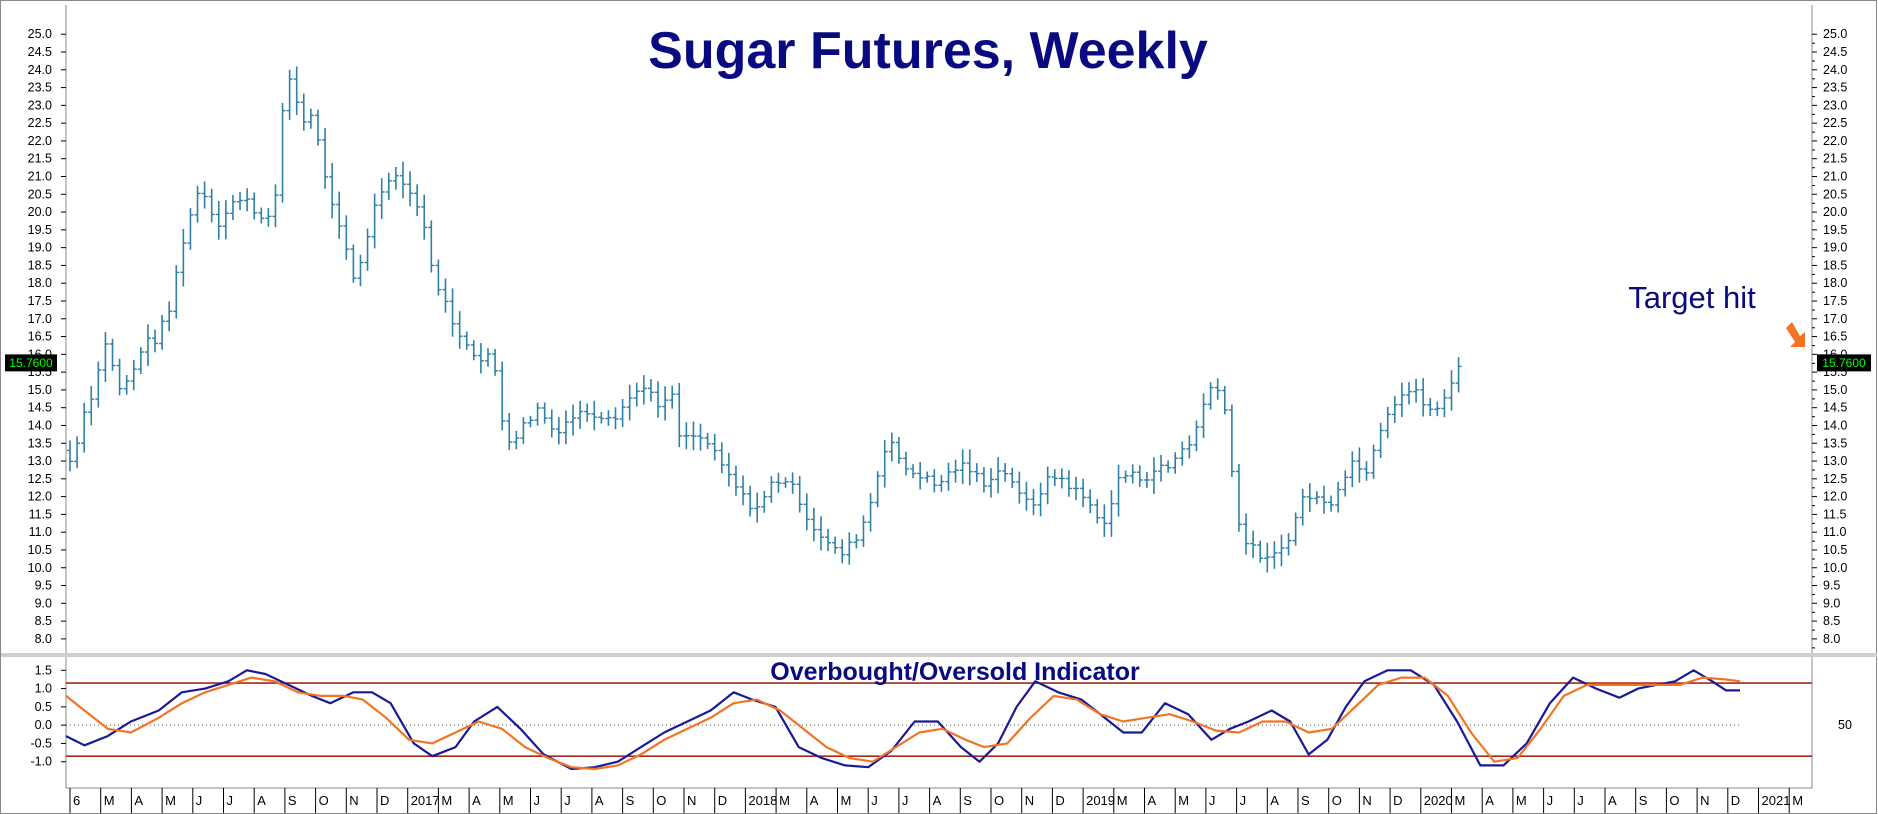 This screenshot has width=1878, height=814. Describe the element at coordinates (40, 177) in the screenshot. I see `price-y-tick-label: 21.0` at that location.